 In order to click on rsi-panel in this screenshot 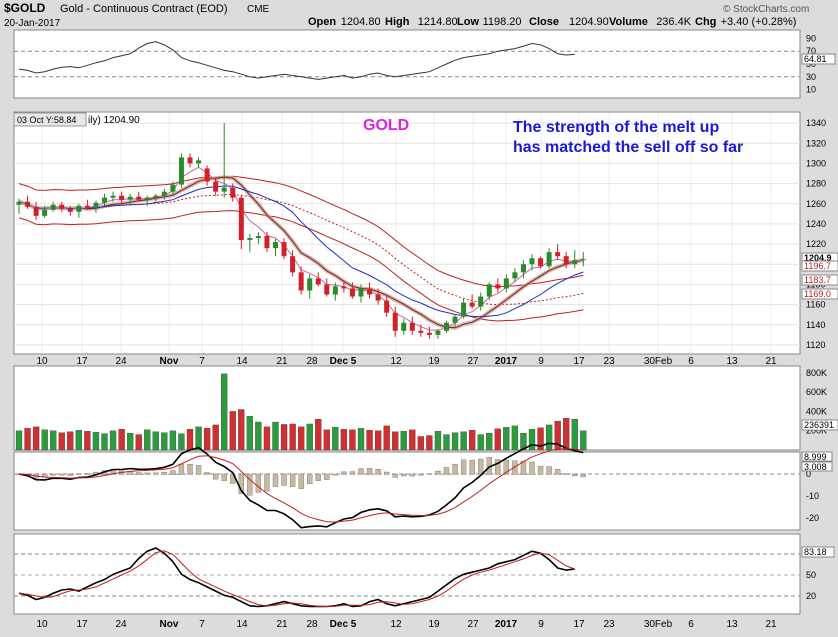, I will do `click(407, 64)`.